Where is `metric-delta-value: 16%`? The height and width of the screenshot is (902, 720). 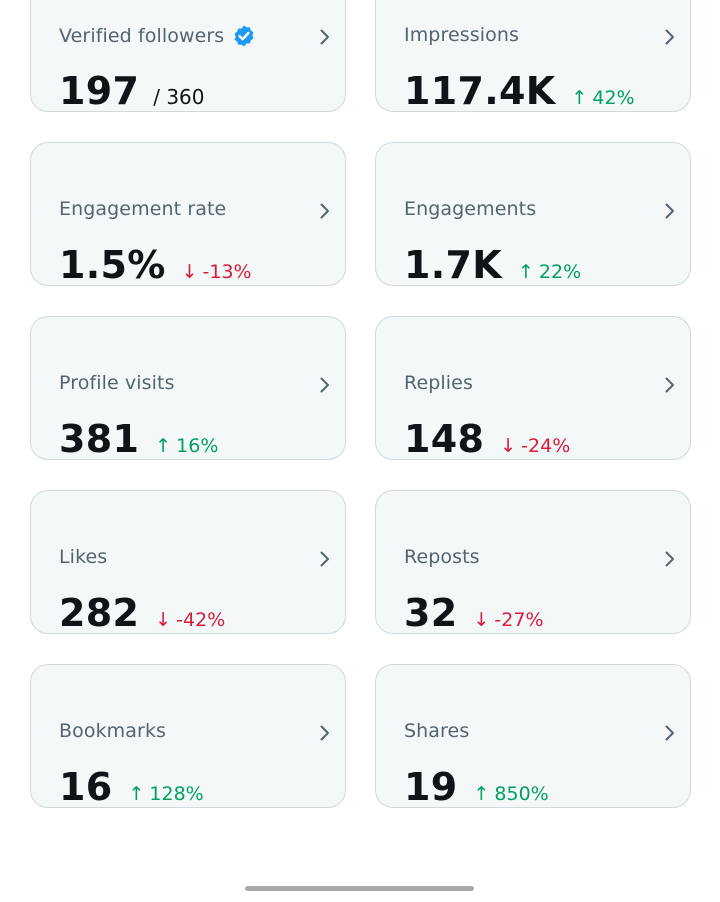
metric-delta-value: 16% is located at coordinates (197, 446).